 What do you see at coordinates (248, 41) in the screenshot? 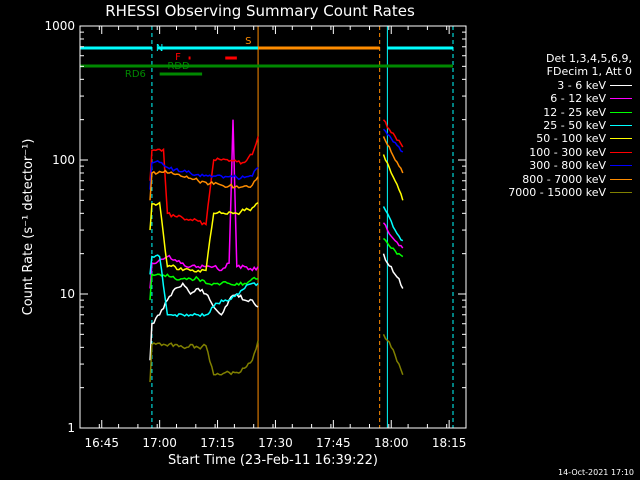
I see `flag-label-s: S` at bounding box center [248, 41].